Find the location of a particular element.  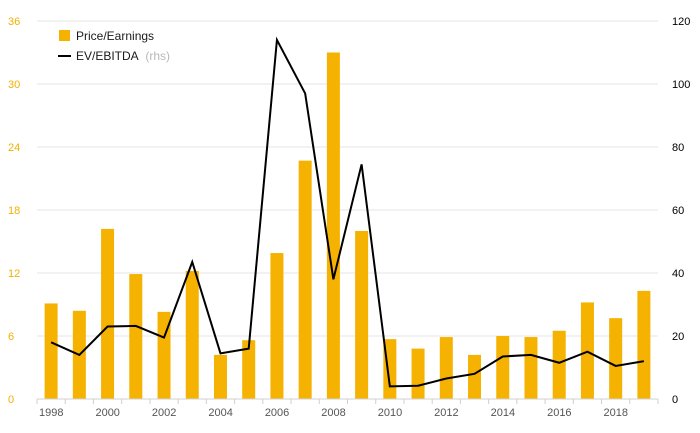

y-right-tick-label: 100 is located at coordinates (681, 85).